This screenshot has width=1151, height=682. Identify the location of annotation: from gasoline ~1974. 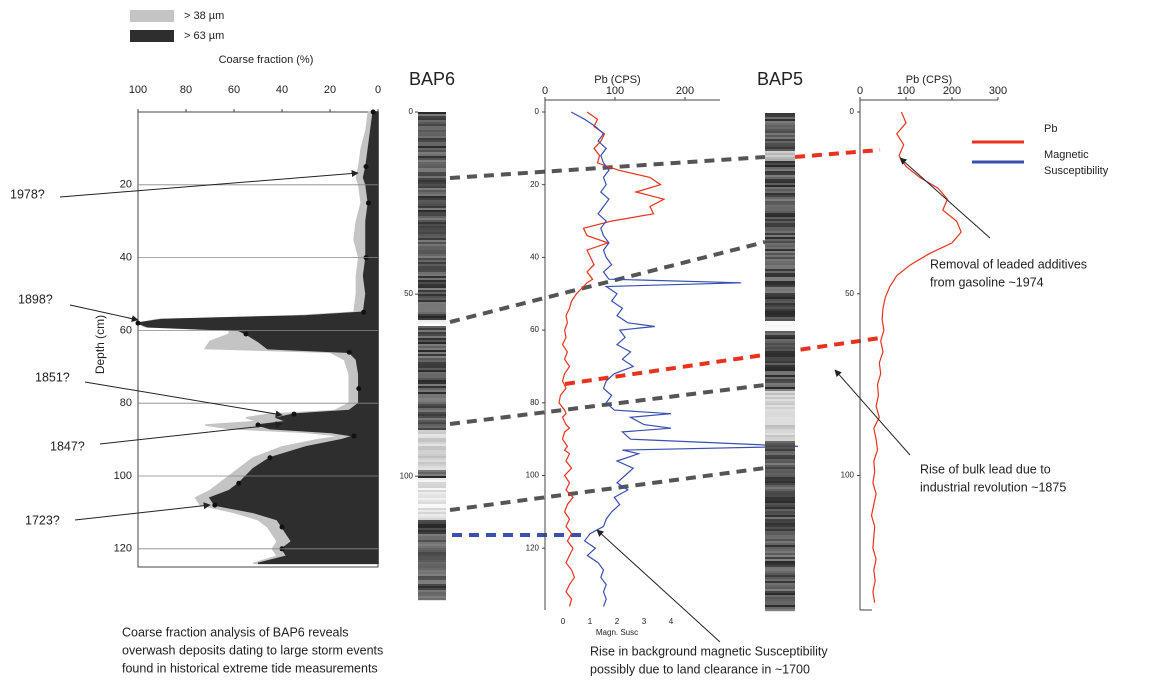
(987, 282).